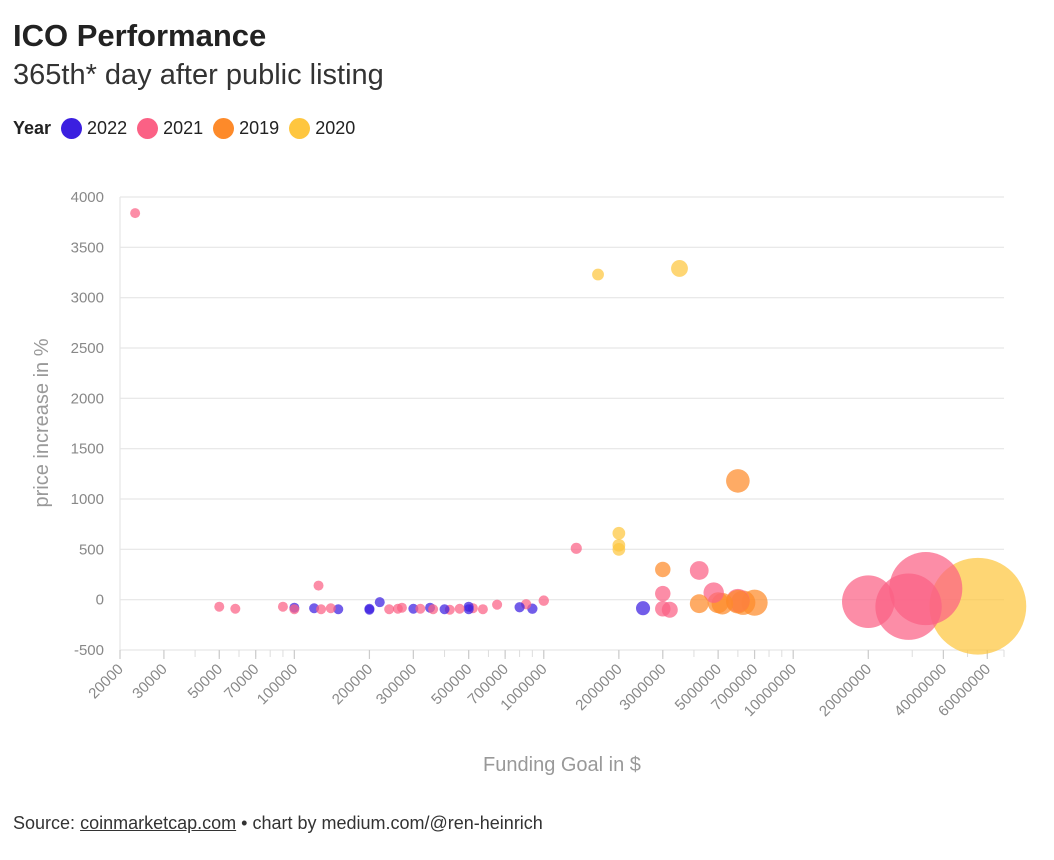 This screenshot has height=860, width=1054. I want to click on legend-label-2021: 2021, so click(183, 128).